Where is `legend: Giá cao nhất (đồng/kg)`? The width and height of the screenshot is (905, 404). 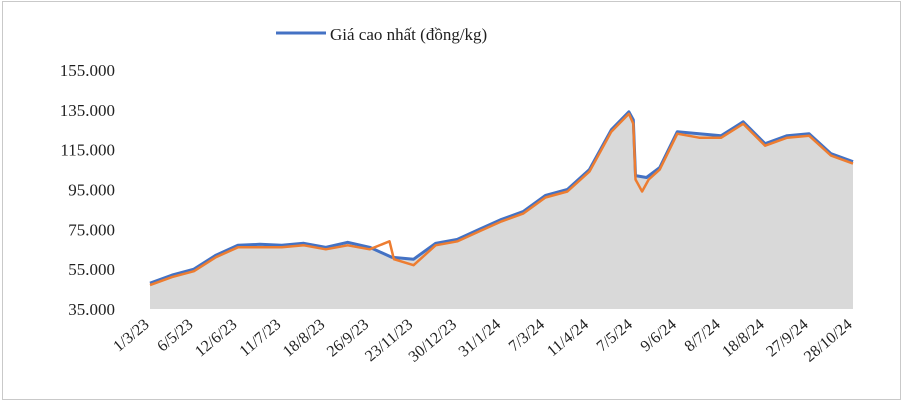 legend: Giá cao nhất (đồng/kg) is located at coordinates (381, 34).